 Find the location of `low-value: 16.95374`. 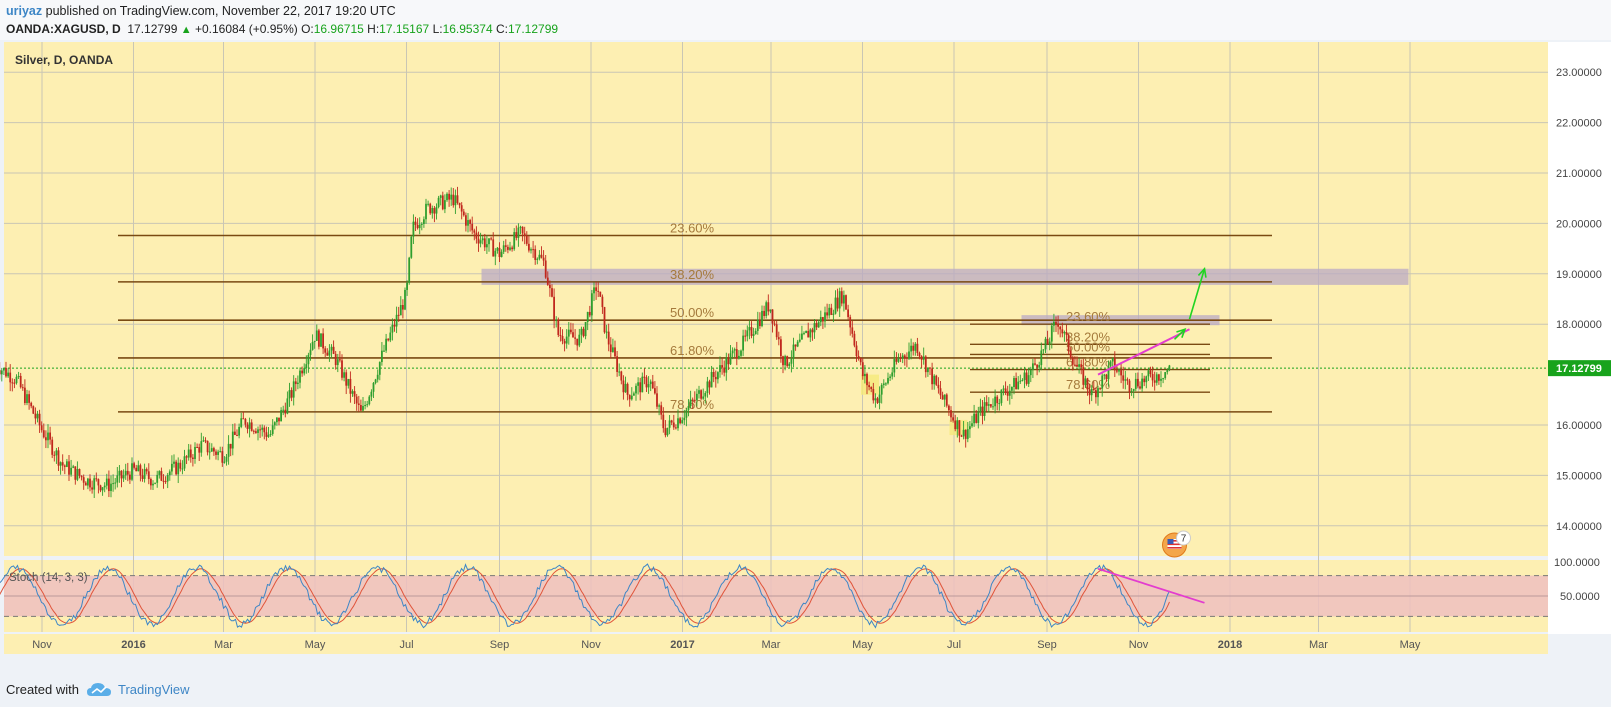

low-value: 16.95374 is located at coordinates (467, 29).